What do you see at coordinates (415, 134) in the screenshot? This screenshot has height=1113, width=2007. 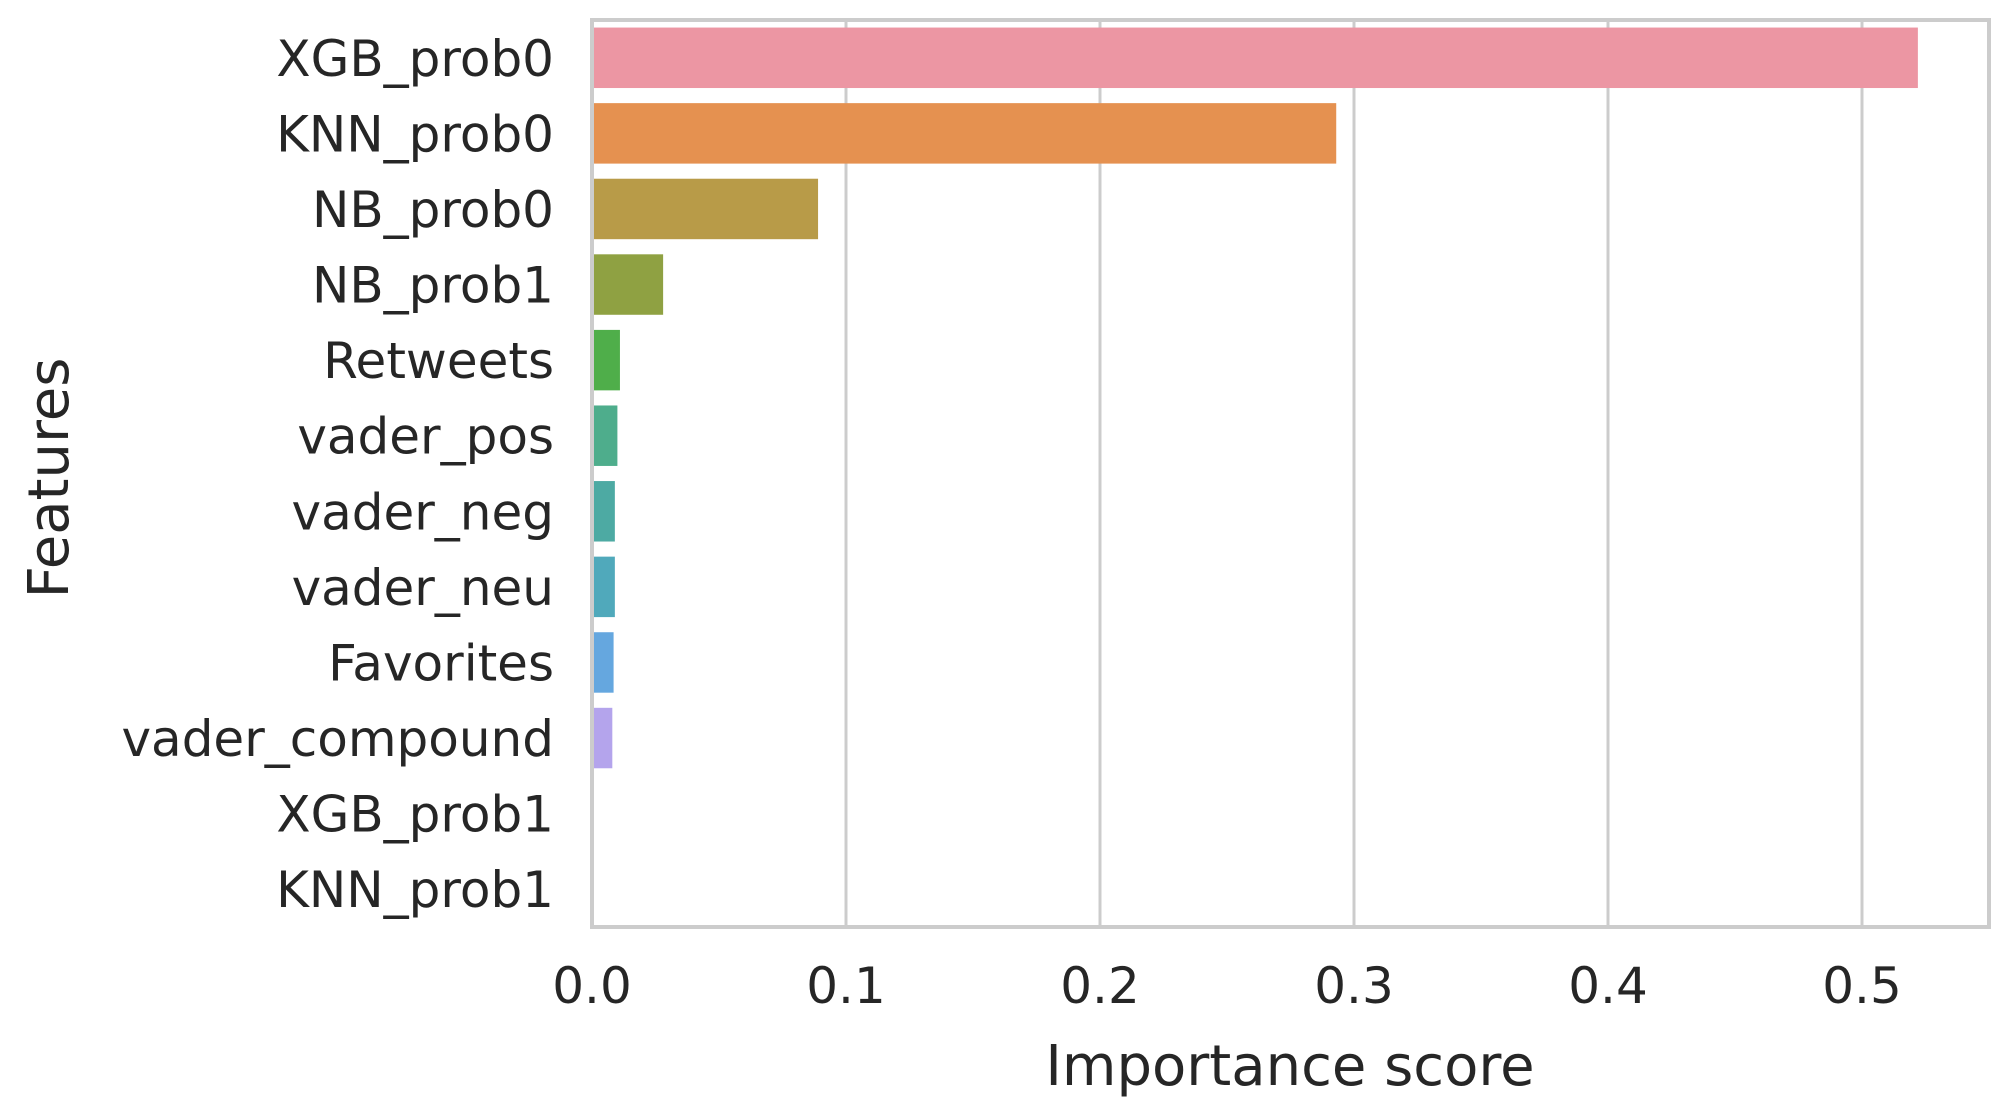 I see `y-tick-label: KNN_prob0` at bounding box center [415, 134].